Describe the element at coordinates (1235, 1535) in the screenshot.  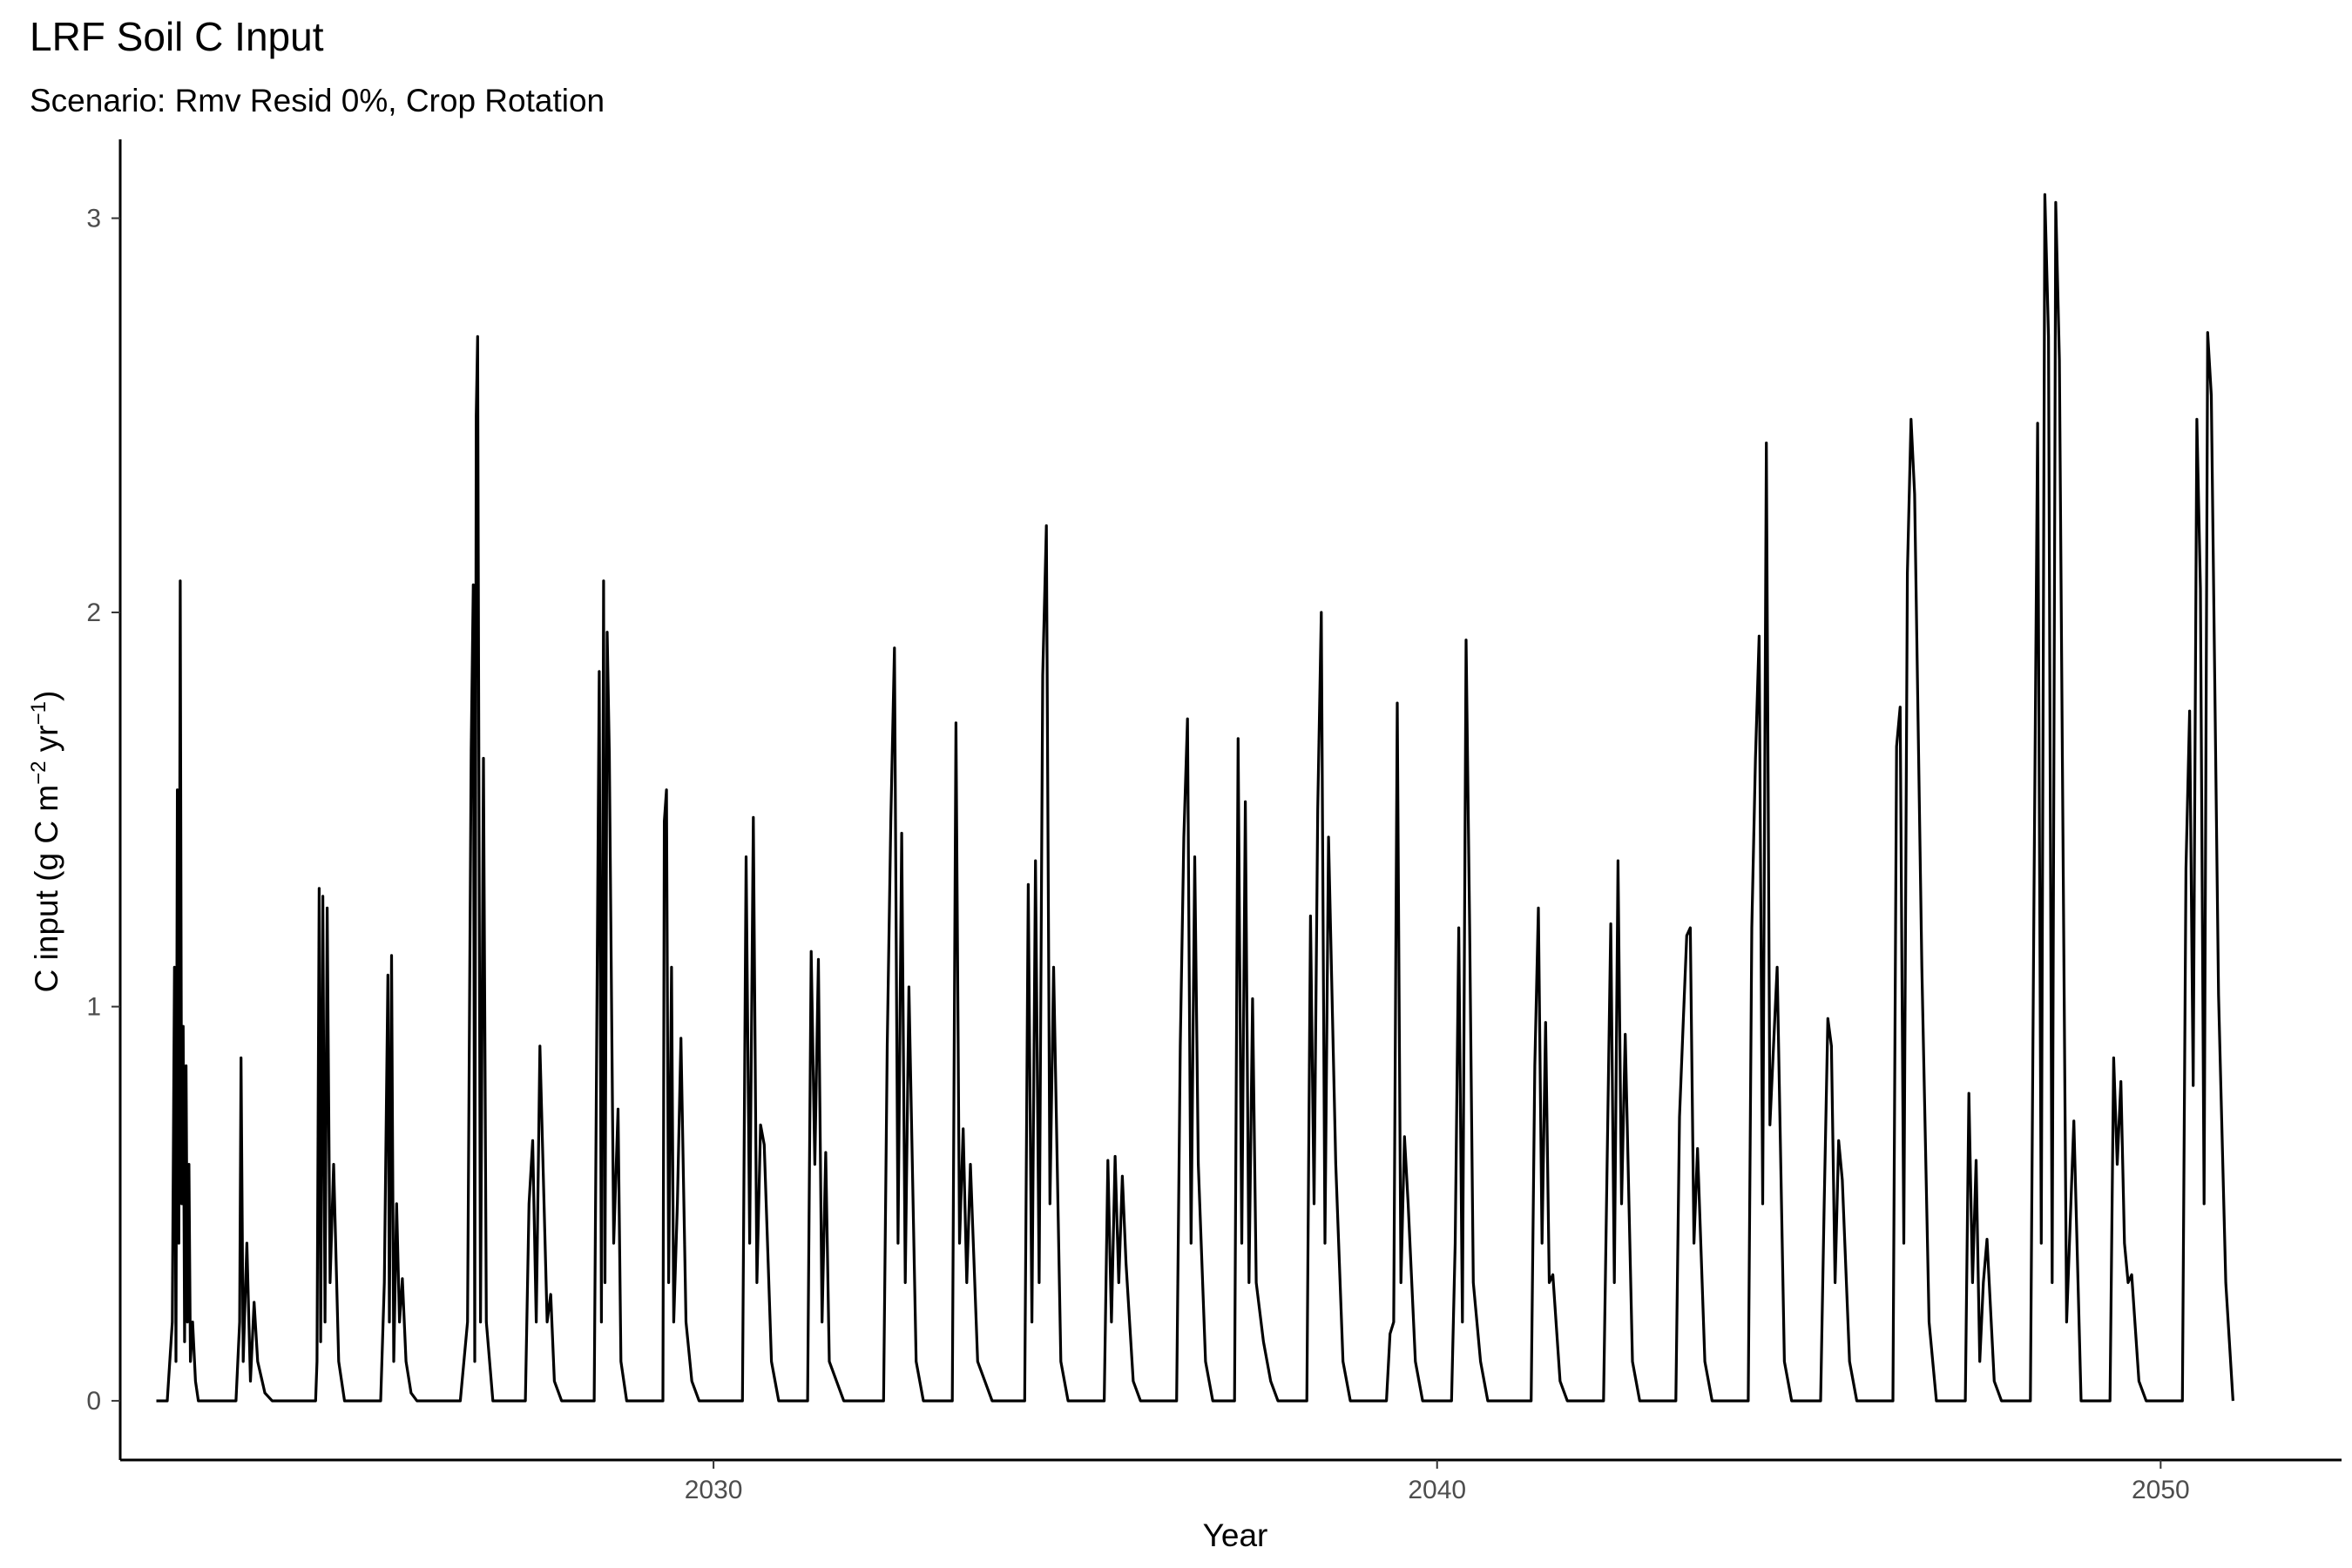
I see `x-axis-title: Year` at that location.